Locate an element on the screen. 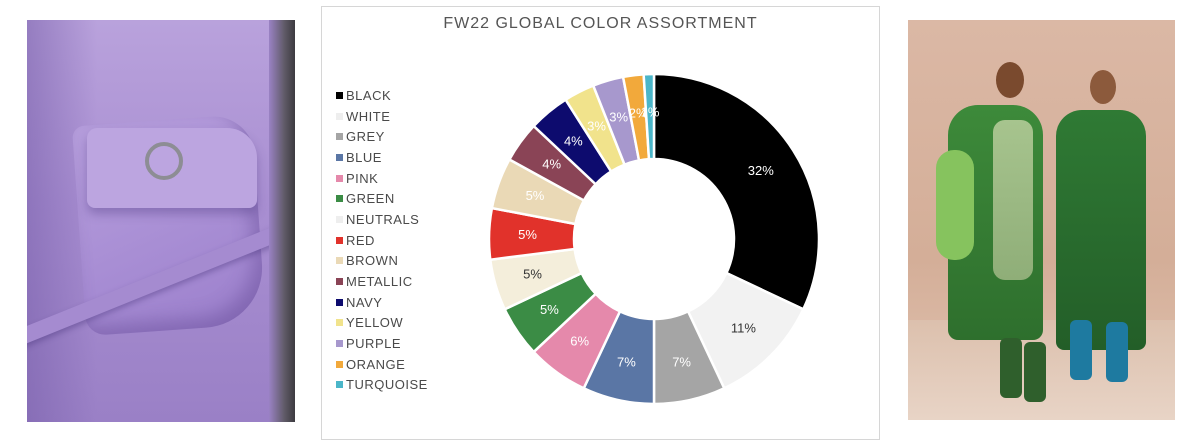 The height and width of the screenshot is (448, 1200). legend-label: GREY is located at coordinates (365, 137).